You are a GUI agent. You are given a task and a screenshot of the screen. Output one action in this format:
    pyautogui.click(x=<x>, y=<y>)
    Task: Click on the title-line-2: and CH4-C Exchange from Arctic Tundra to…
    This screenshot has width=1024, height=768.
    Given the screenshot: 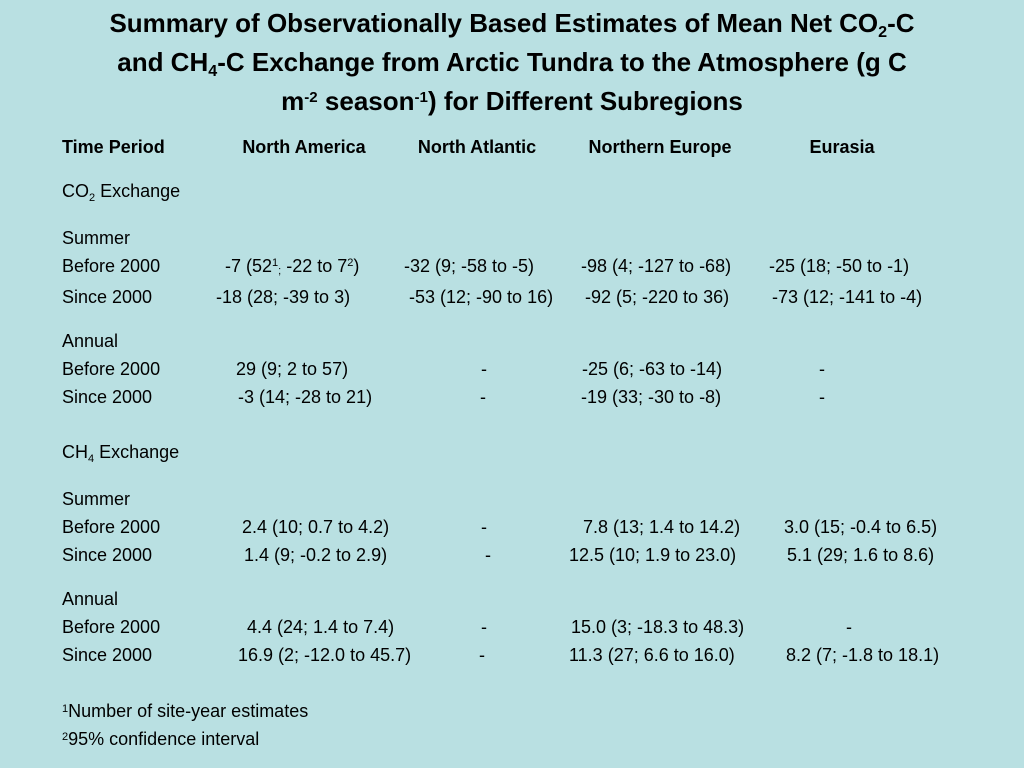 What is the action you would take?
    pyautogui.click(x=512, y=62)
    